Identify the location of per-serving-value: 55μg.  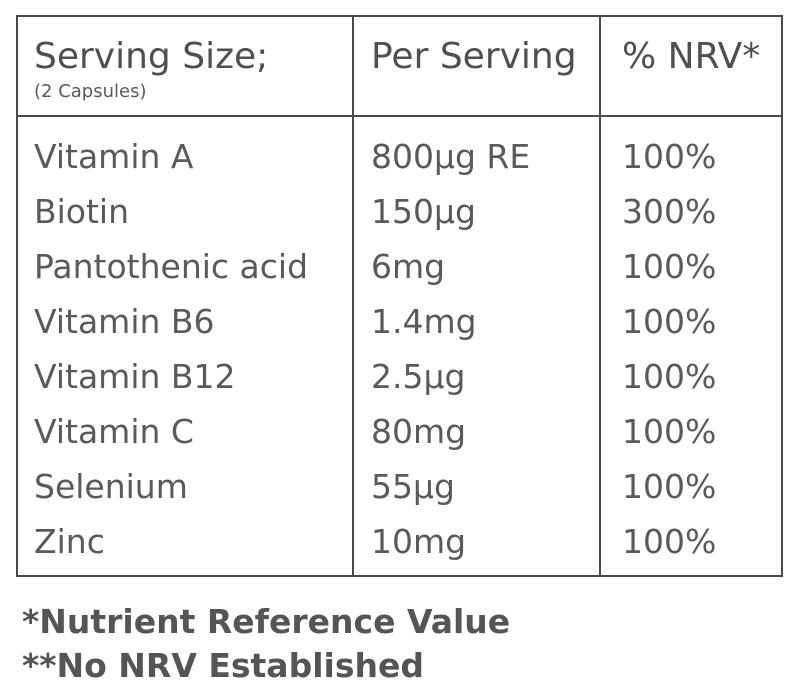
(413, 486).